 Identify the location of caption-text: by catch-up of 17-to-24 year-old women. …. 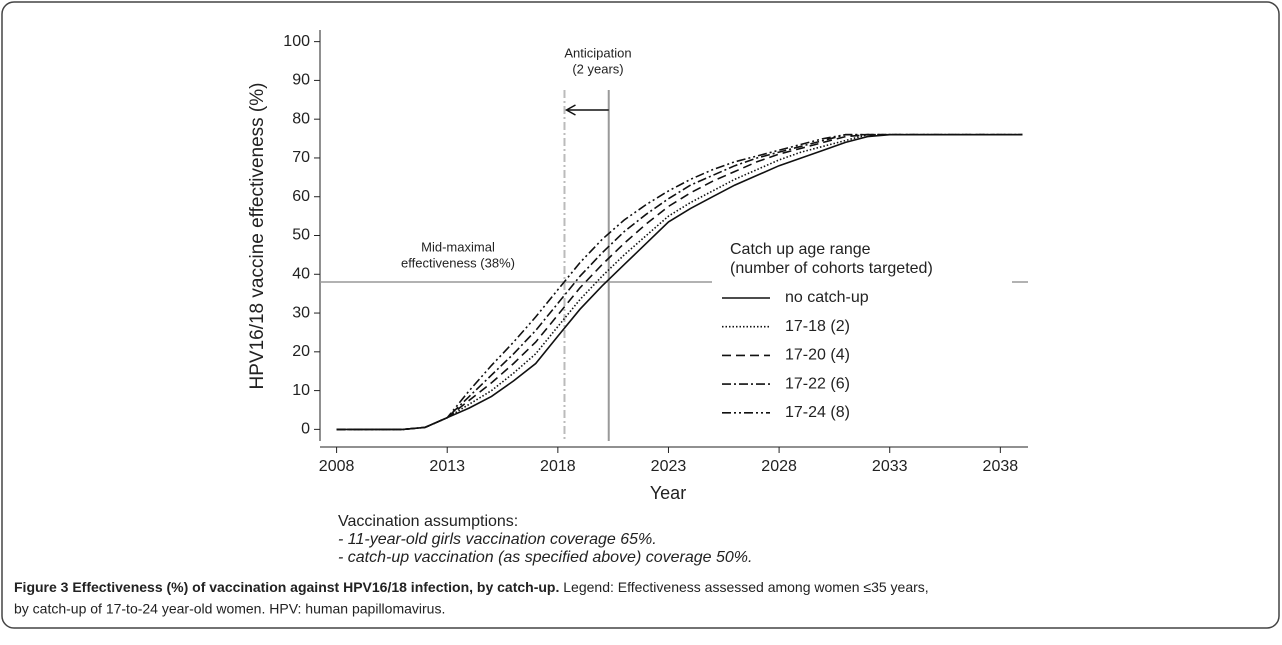
(229, 609).